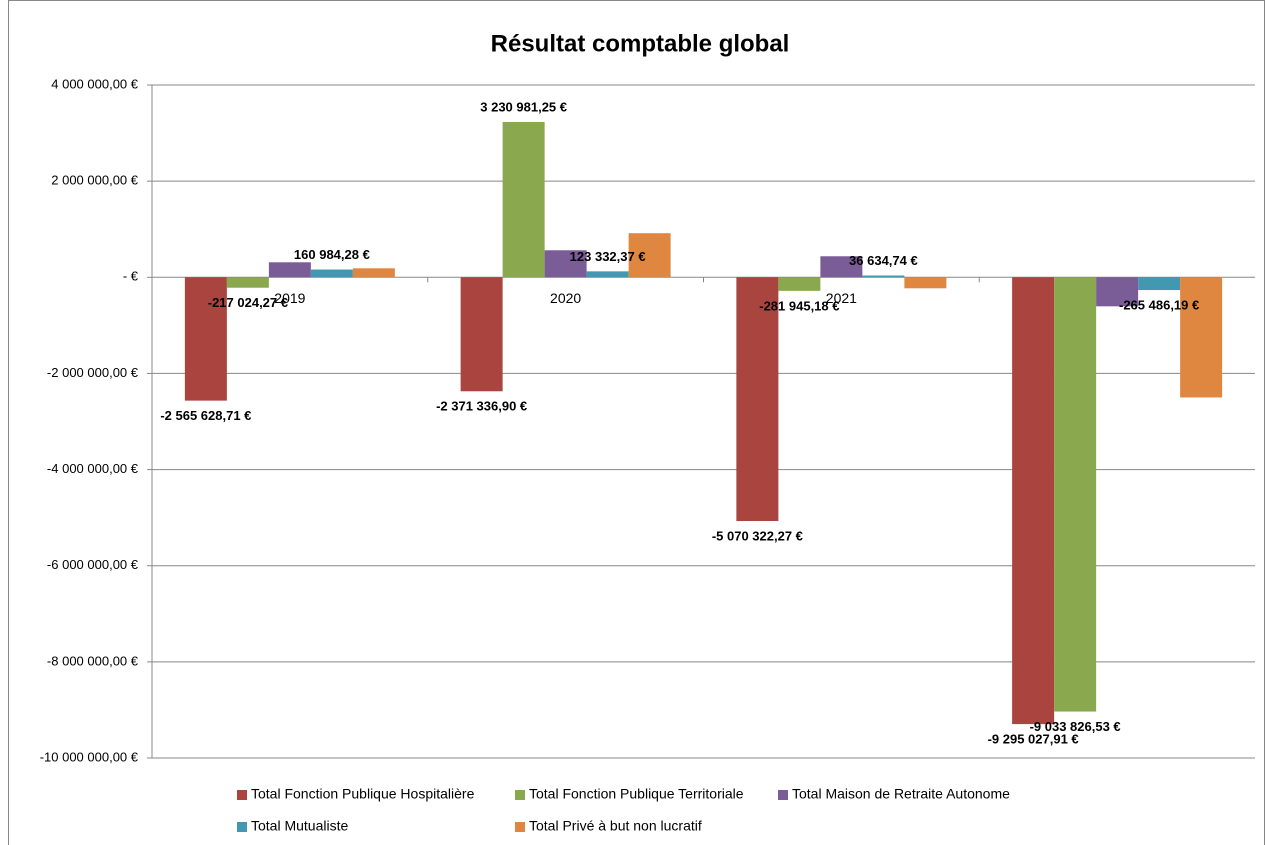  Describe the element at coordinates (636, 794) in the screenshot. I see `legend-label: Total Fonction Publique Territoriale` at that location.